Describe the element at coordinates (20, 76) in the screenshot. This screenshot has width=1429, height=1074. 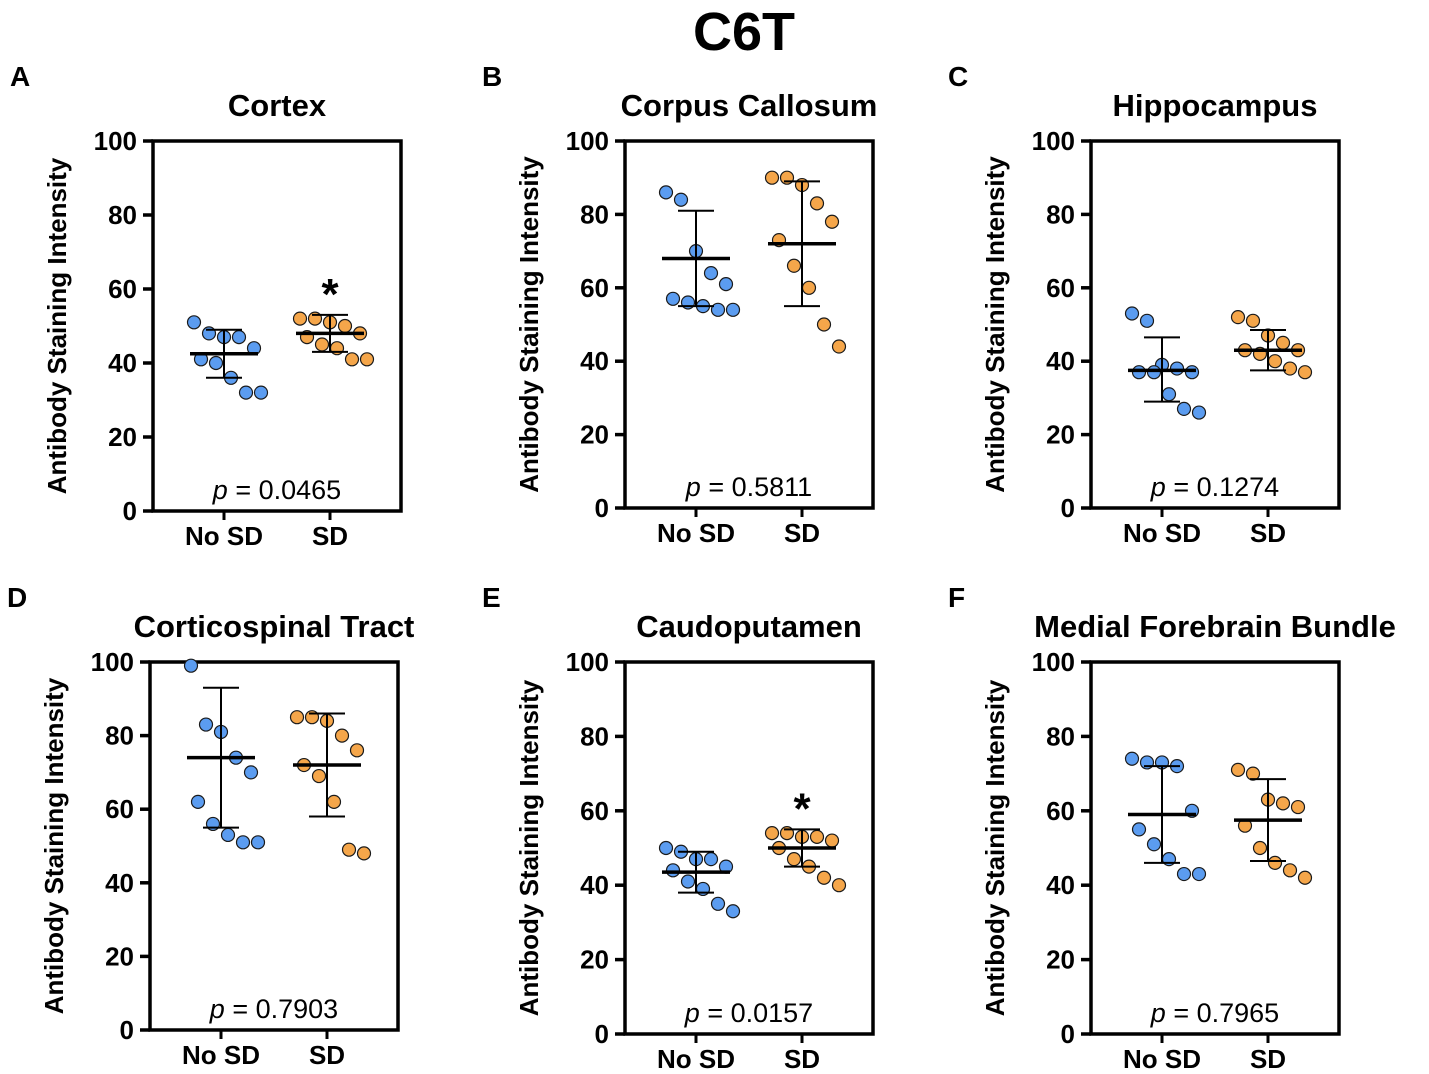
I see `panel-letter: A` at that location.